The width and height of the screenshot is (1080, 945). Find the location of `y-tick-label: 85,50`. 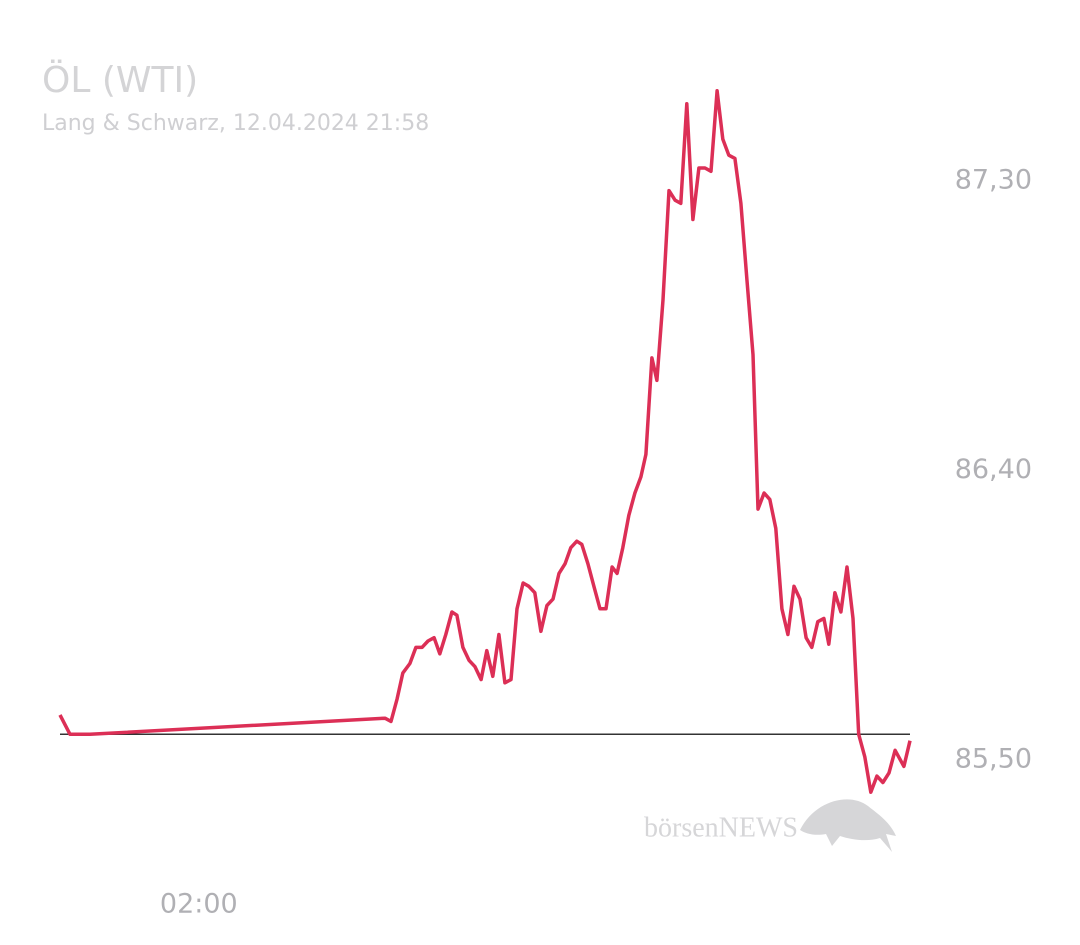

y-tick-label: 85,50 is located at coordinates (993, 758).